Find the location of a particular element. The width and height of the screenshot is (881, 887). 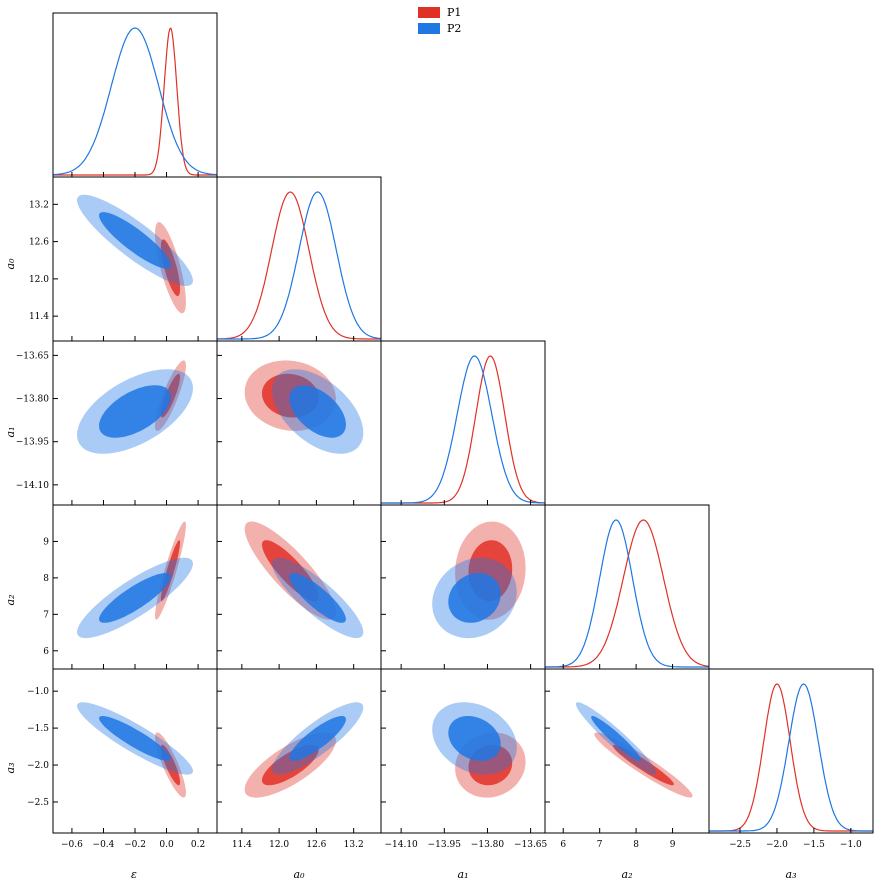

x-label-a3: a₃ is located at coordinates (791, 874).